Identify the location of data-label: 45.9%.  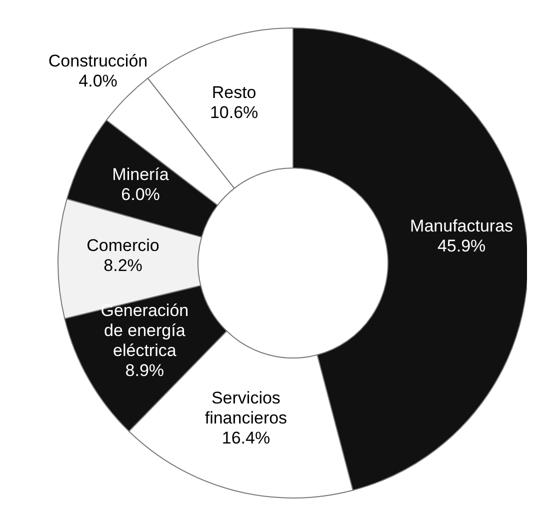
(461, 246).